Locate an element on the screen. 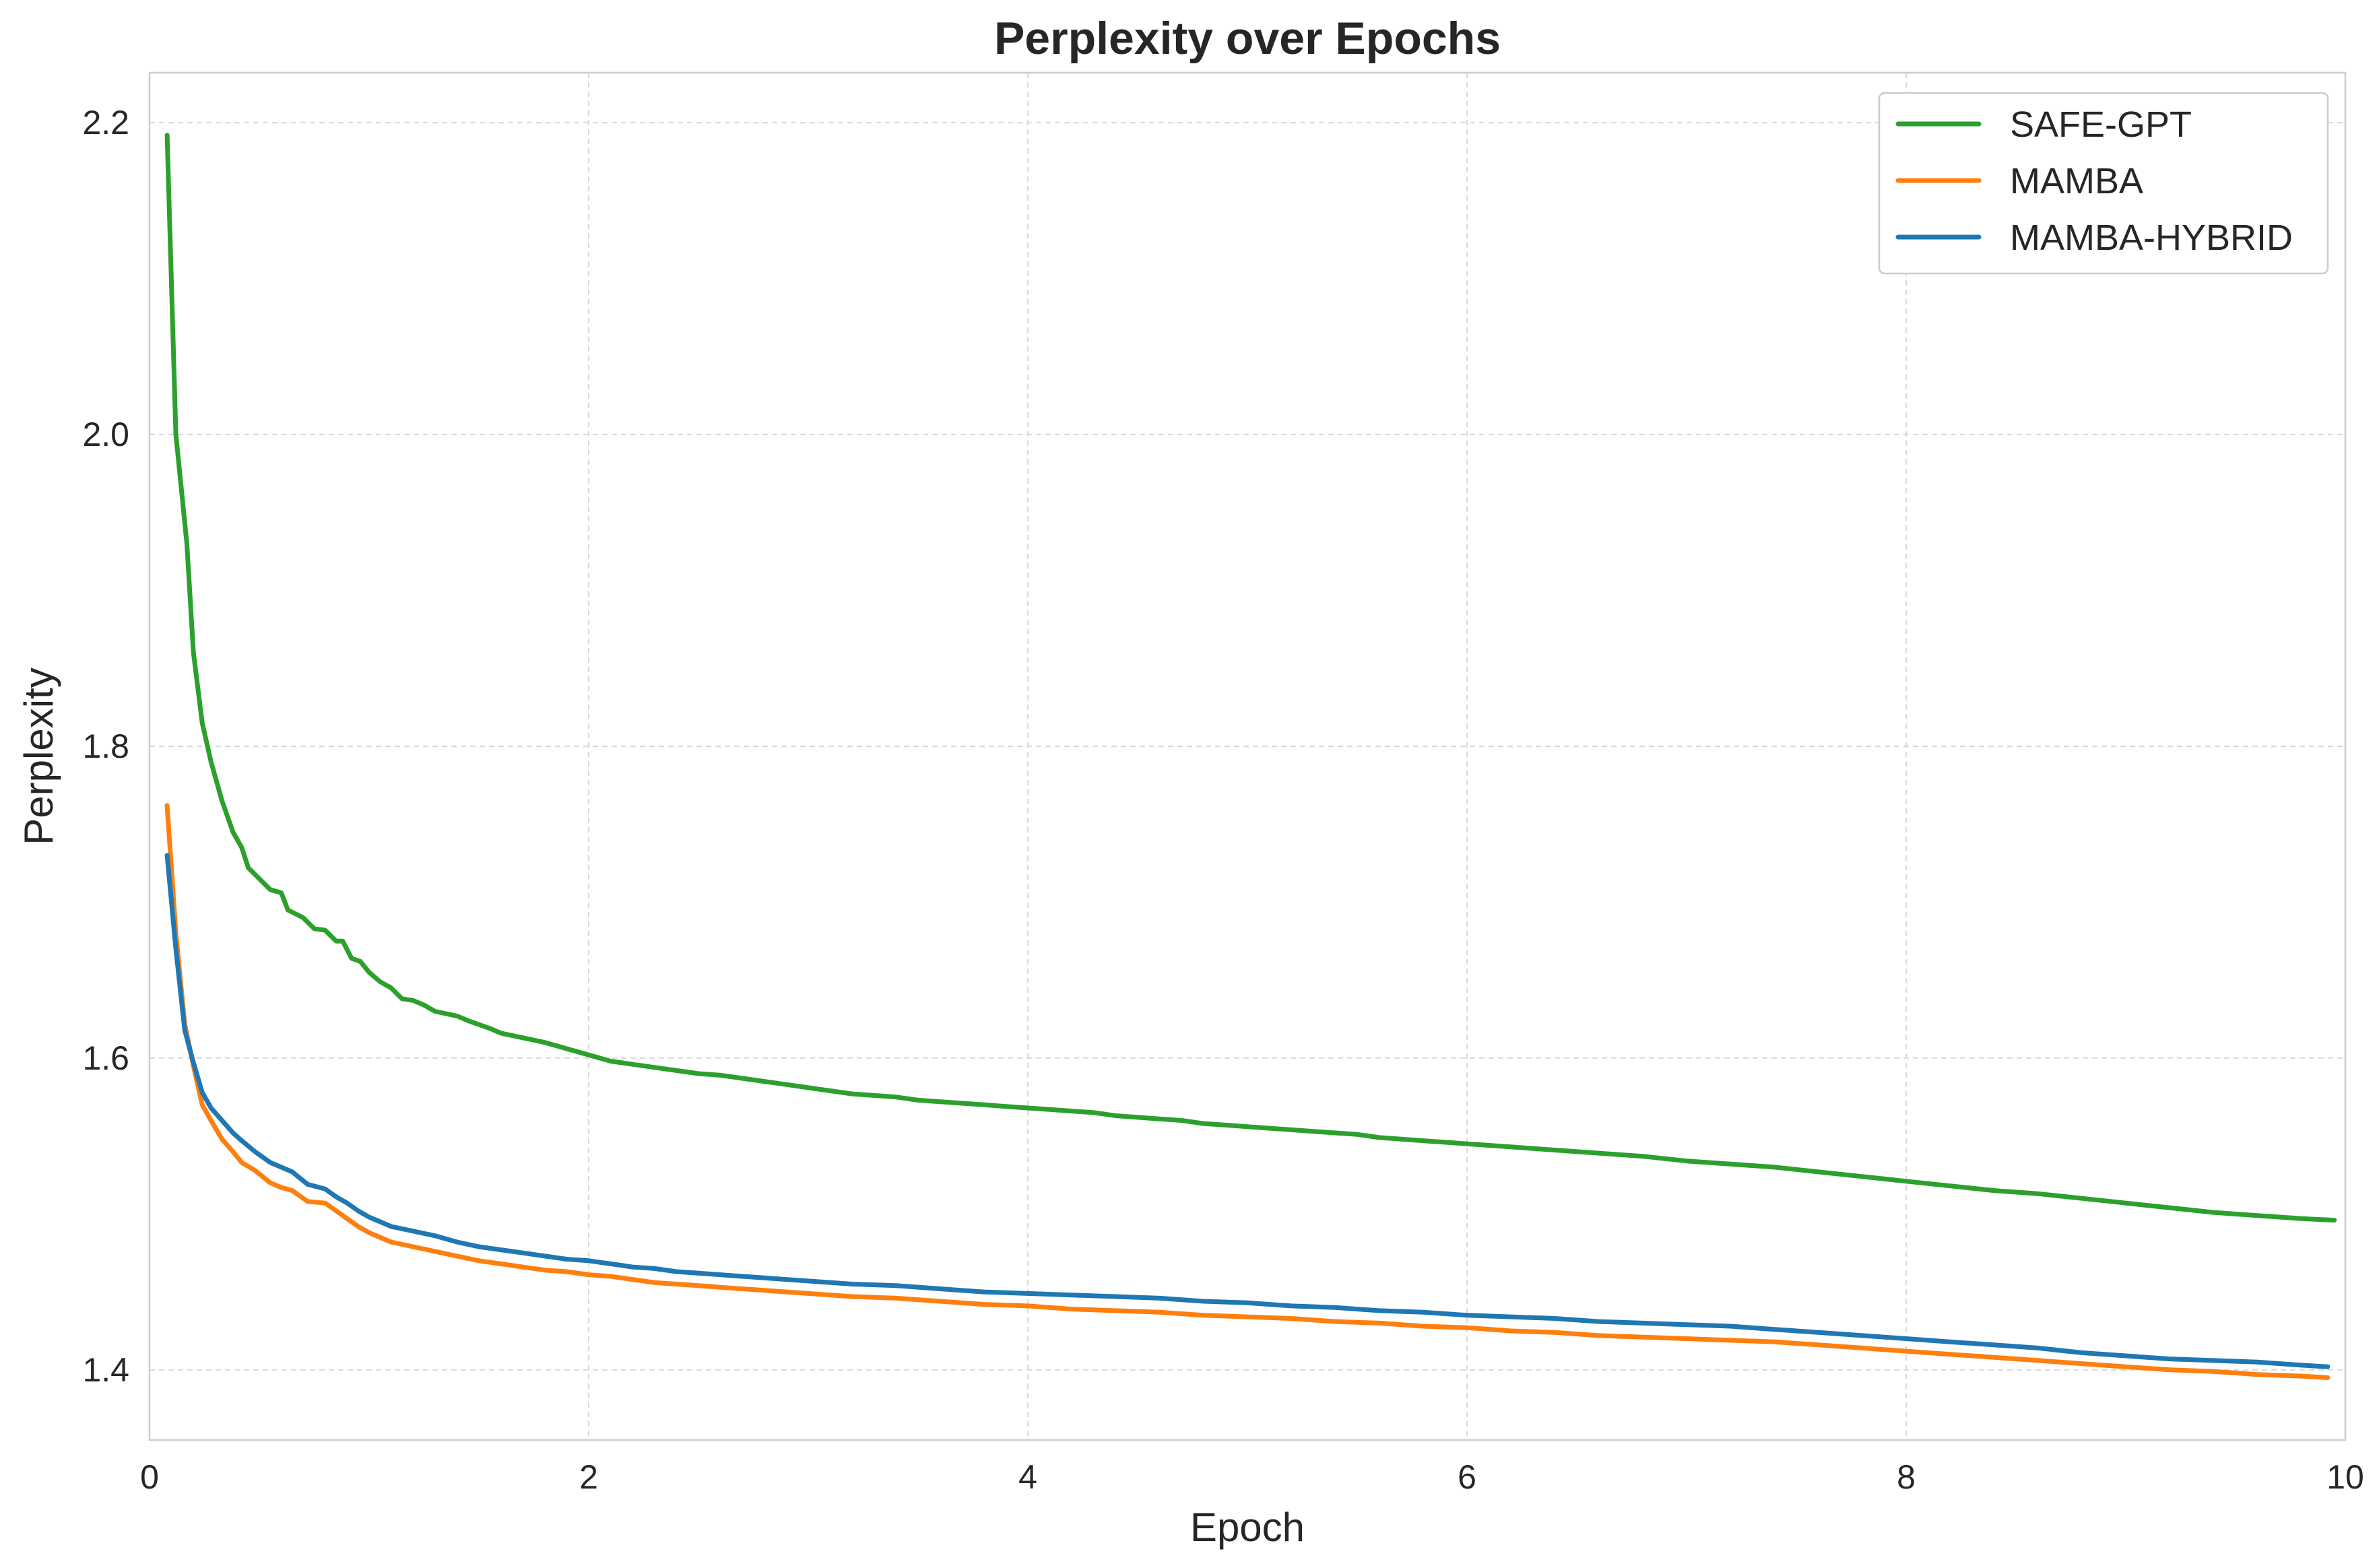  legend-label: SAFE-GPT is located at coordinates (2101, 124).